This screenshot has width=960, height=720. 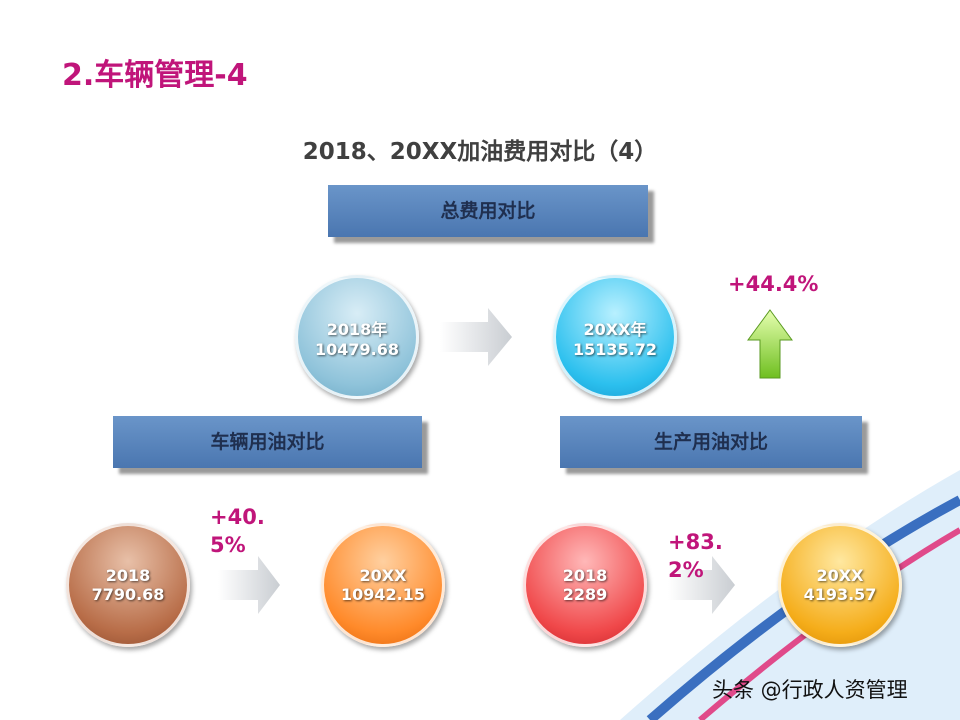 What do you see at coordinates (382, 594) in the screenshot?
I see `value: 10942.15` at bounding box center [382, 594].